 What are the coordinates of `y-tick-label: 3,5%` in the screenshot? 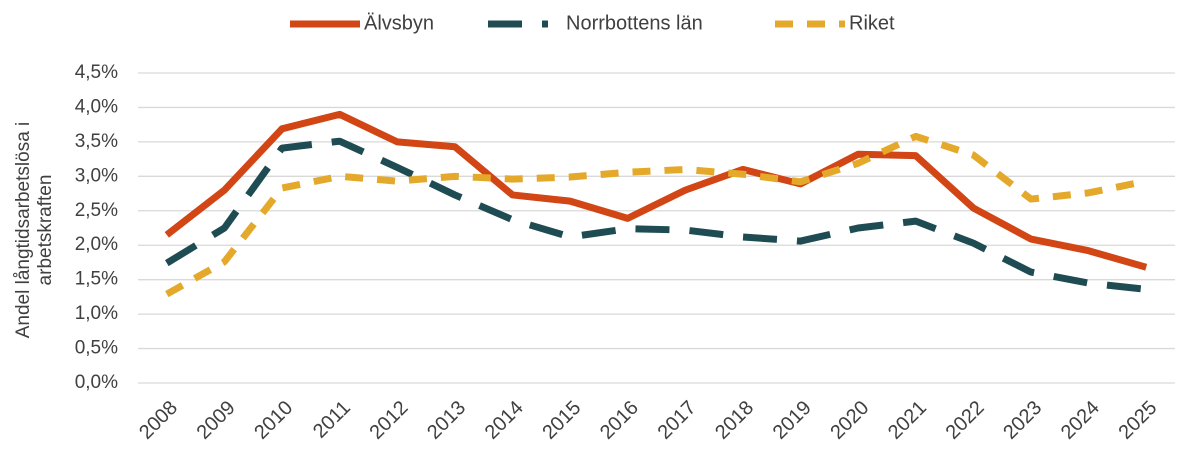 It's located at (96, 141).